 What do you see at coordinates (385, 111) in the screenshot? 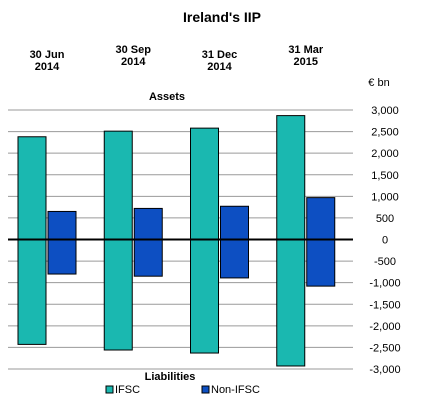
I see `y-tick-label: 3,000` at bounding box center [385, 111].